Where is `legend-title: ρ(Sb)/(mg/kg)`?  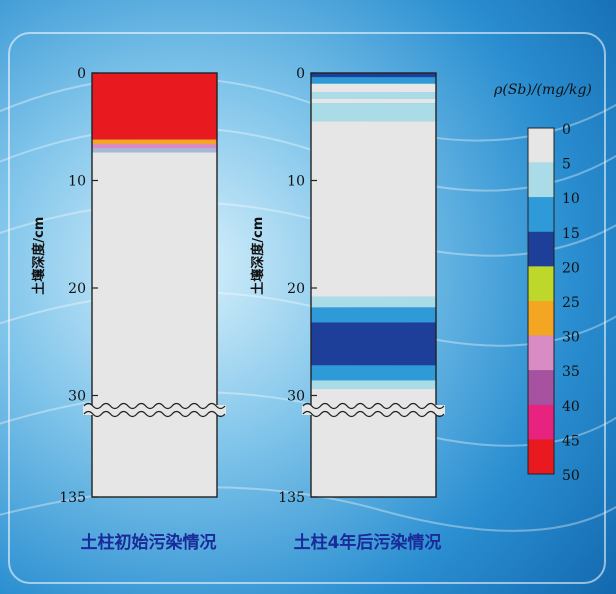
legend-title: ρ(Sb)/(mg/kg) is located at coordinates (542, 90).